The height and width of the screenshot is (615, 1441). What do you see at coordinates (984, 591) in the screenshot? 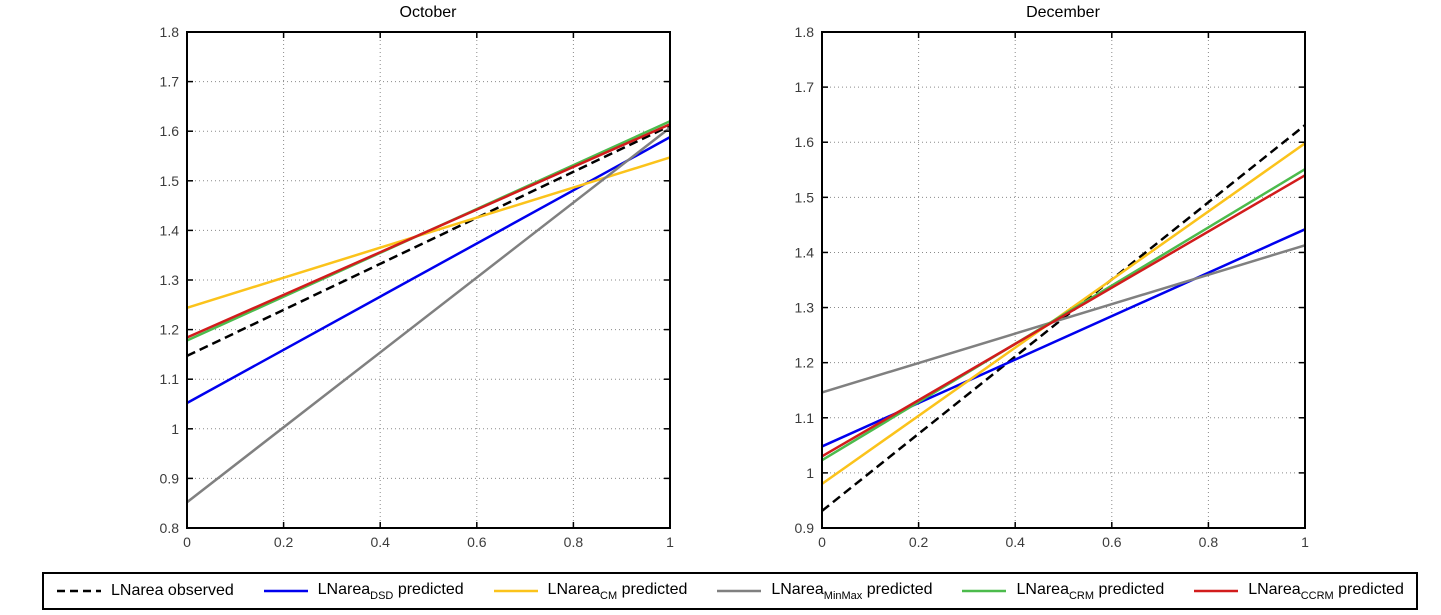
I see `legend-line-sample-crm` at bounding box center [984, 591].